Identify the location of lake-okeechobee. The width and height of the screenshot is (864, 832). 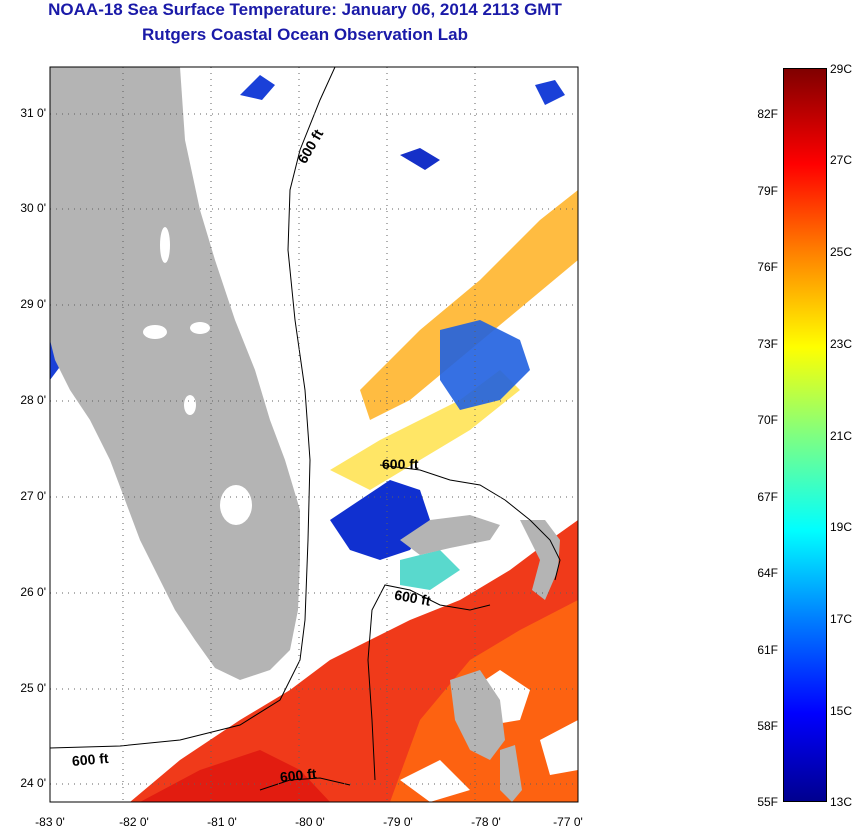
(236, 505).